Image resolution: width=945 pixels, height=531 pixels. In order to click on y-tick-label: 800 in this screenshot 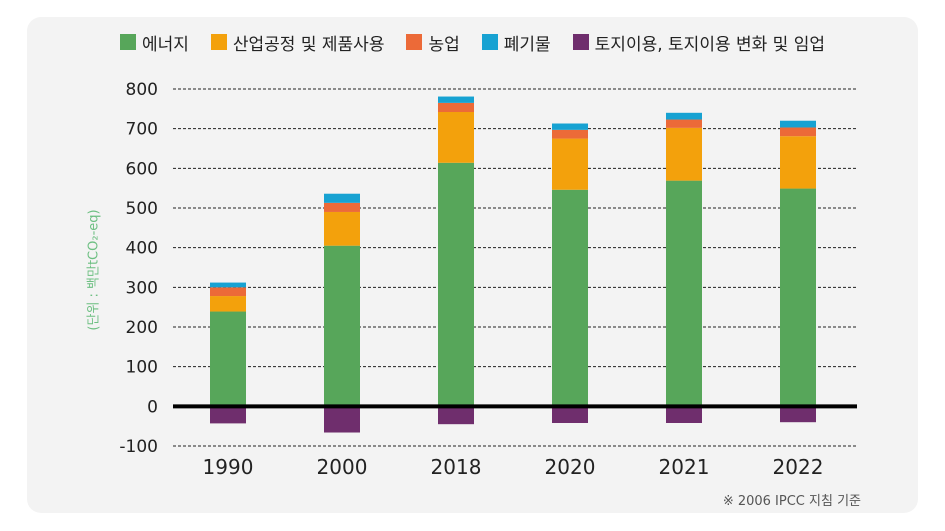, I will do `click(142, 90)`.